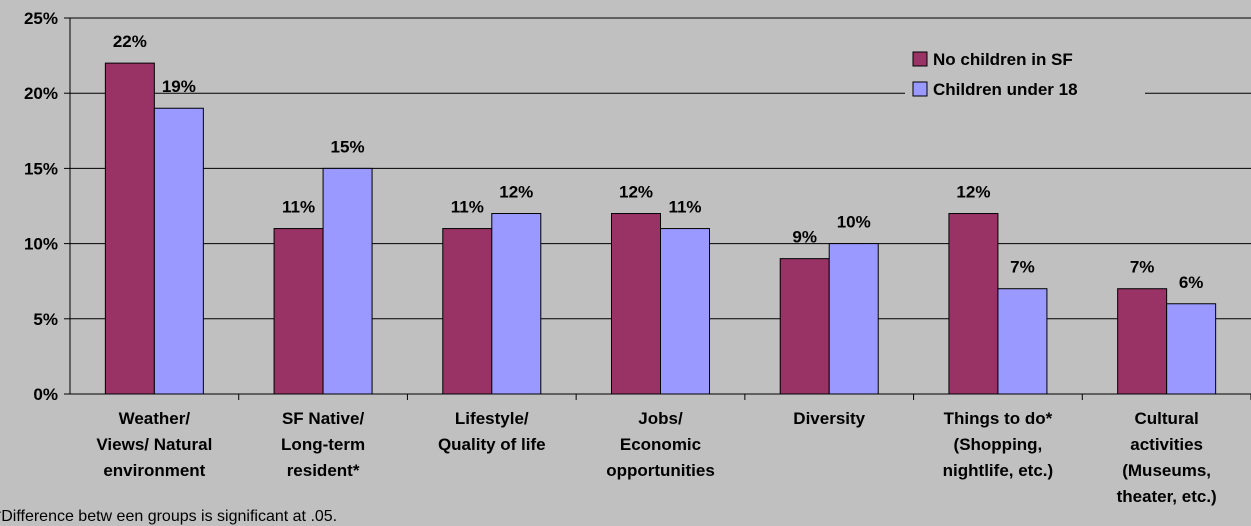  What do you see at coordinates (804, 237) in the screenshot?
I see `data-label: 9%` at bounding box center [804, 237].